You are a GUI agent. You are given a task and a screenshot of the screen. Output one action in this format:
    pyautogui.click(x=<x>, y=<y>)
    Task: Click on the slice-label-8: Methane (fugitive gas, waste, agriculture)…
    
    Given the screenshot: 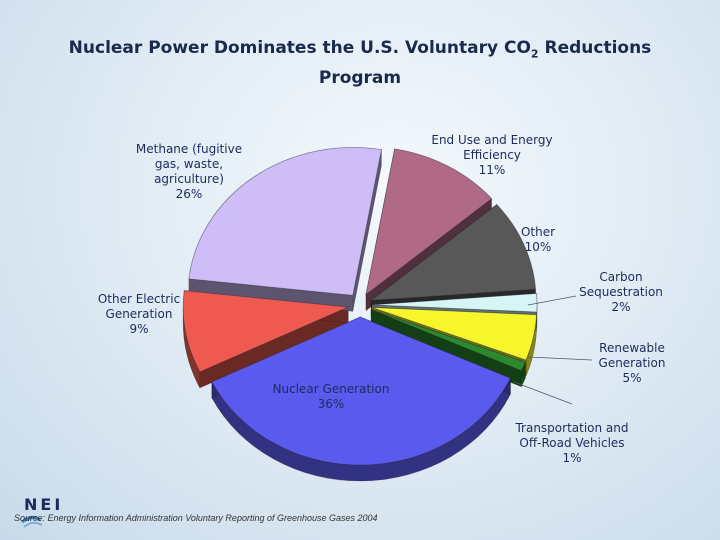 What is the action you would take?
    pyautogui.click(x=189, y=171)
    